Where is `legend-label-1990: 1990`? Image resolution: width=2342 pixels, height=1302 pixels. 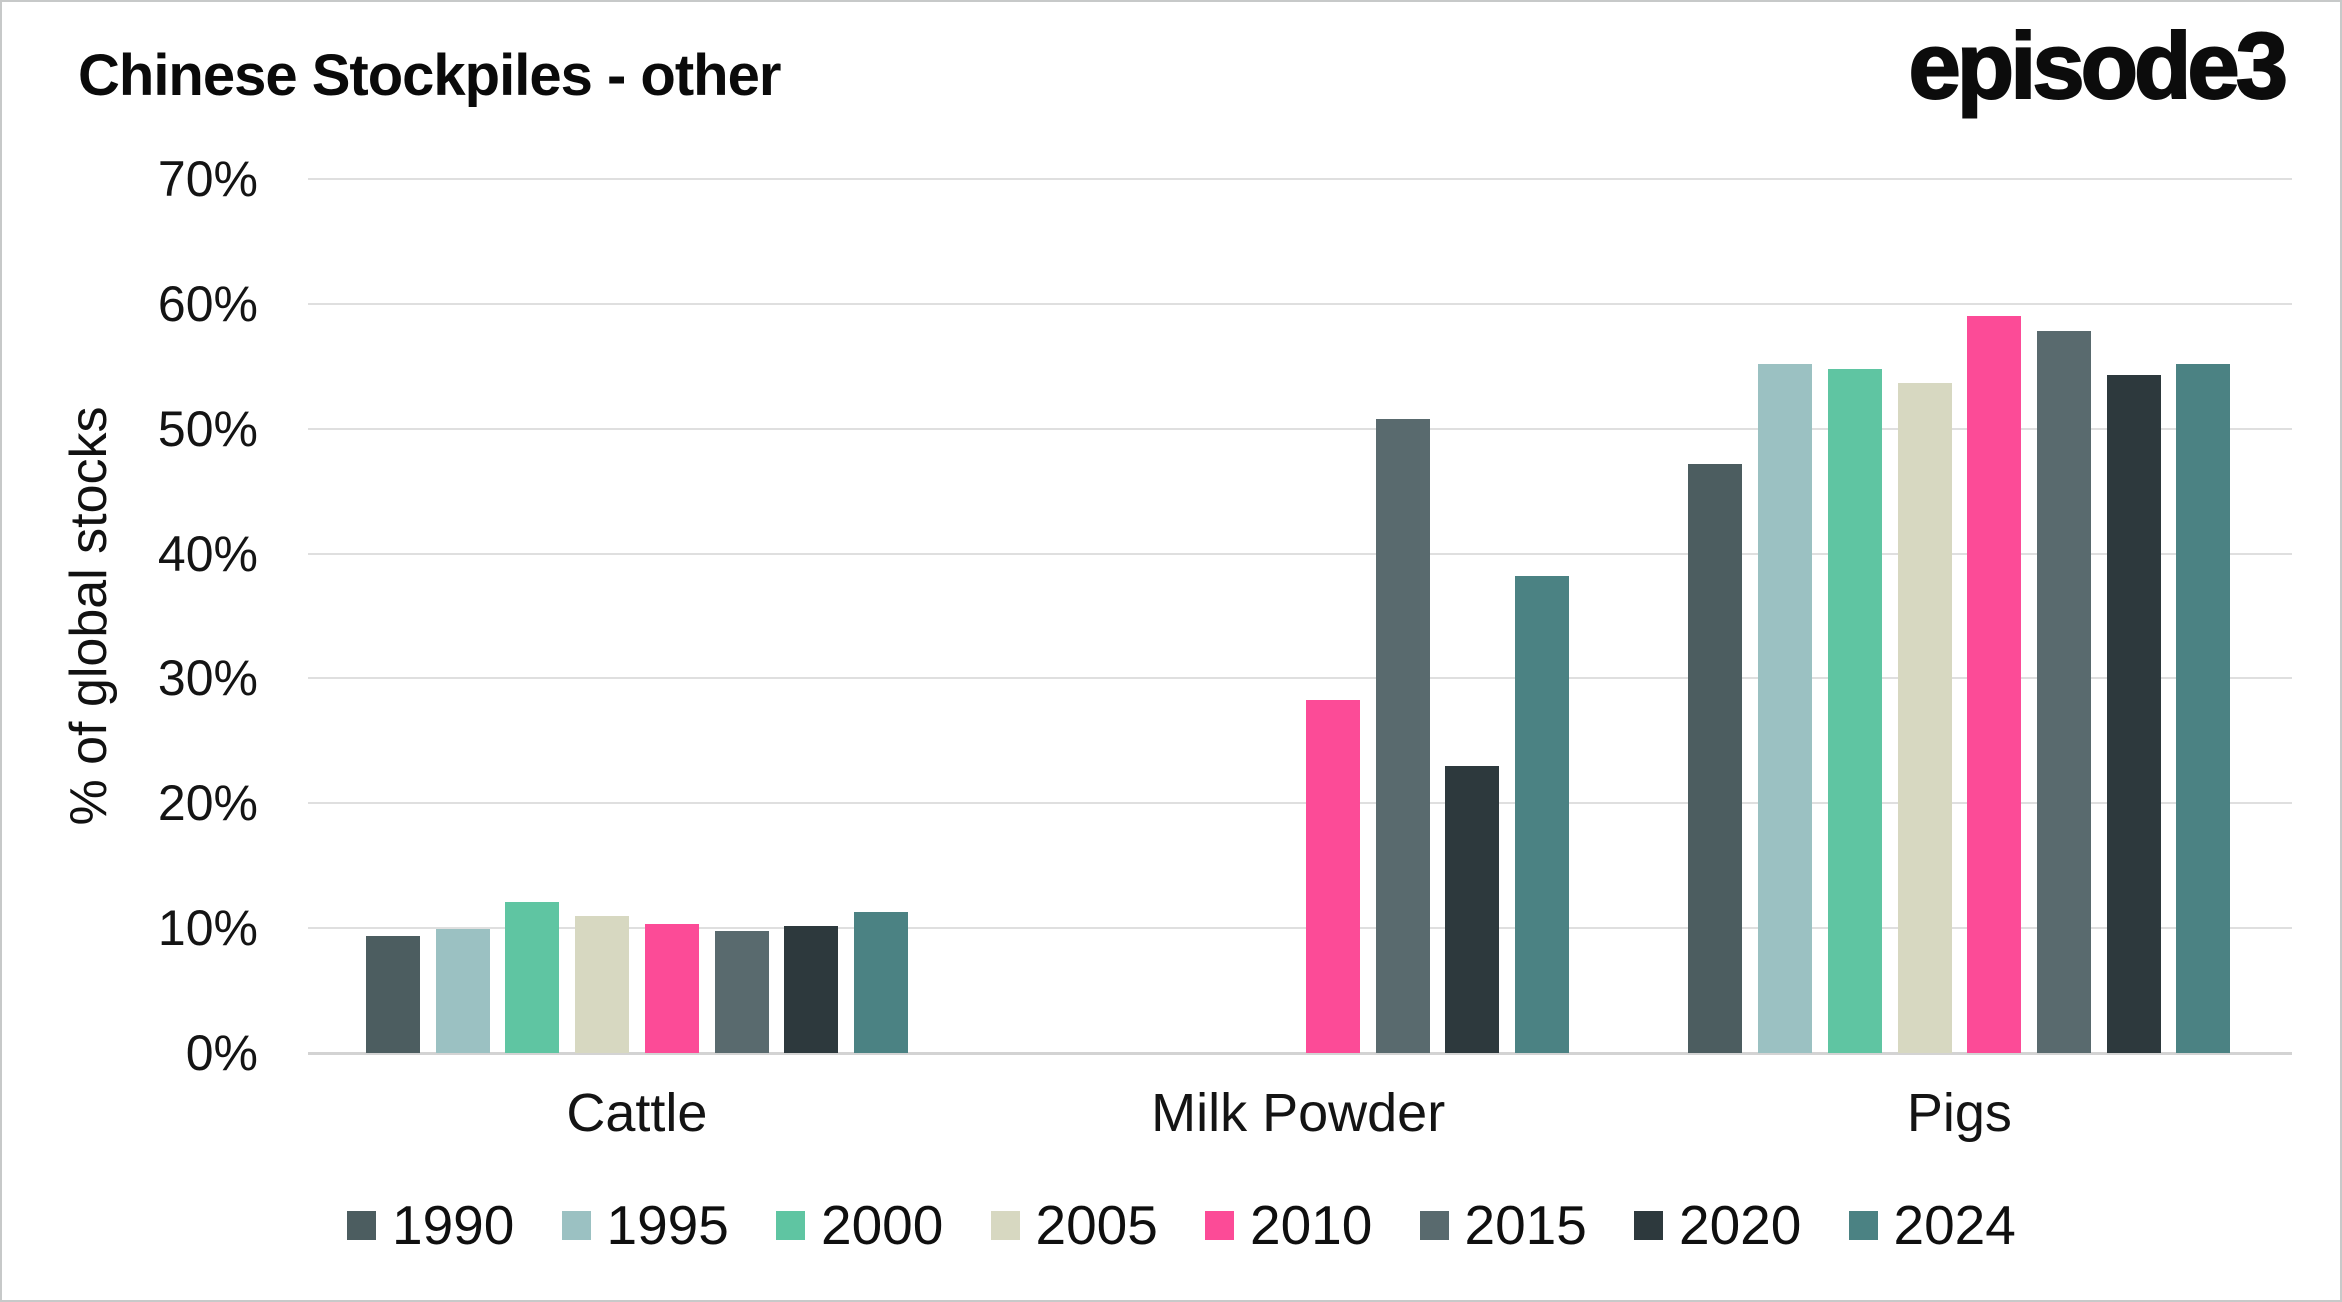
legend-label-1990: 1990 is located at coordinates (453, 1225).